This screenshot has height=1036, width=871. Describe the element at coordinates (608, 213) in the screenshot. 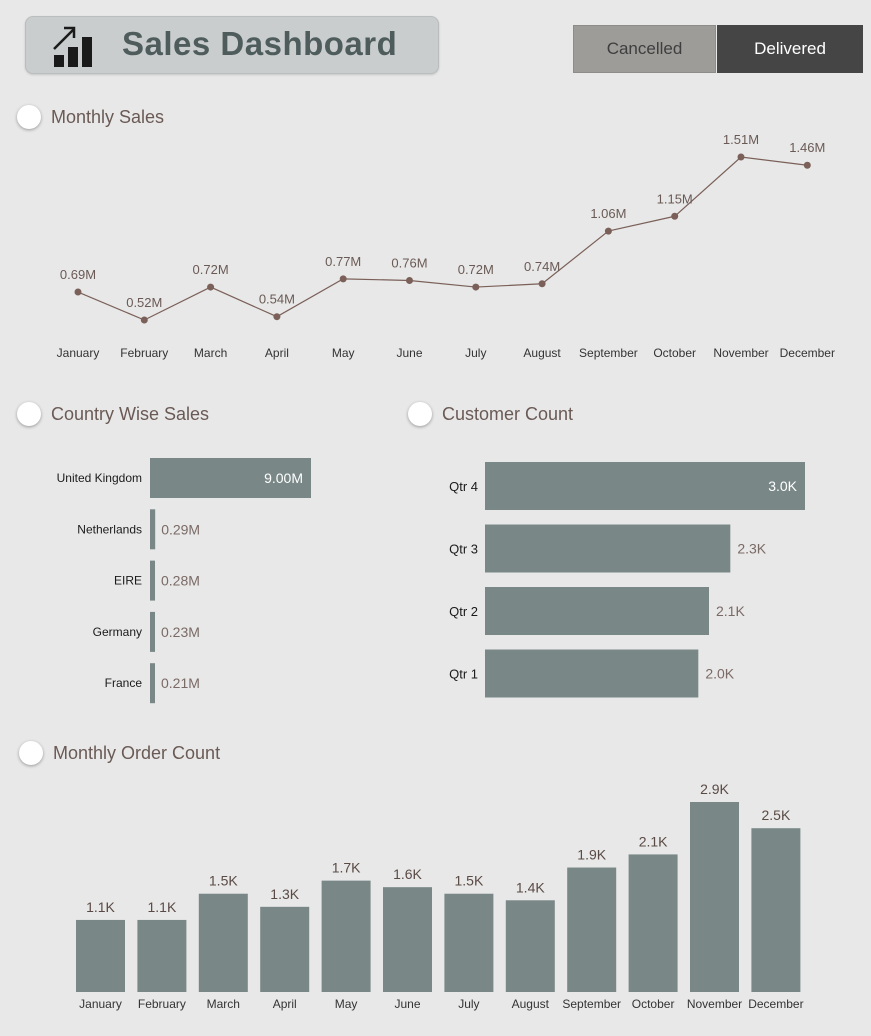

I see `data-label: 1.06M` at that location.